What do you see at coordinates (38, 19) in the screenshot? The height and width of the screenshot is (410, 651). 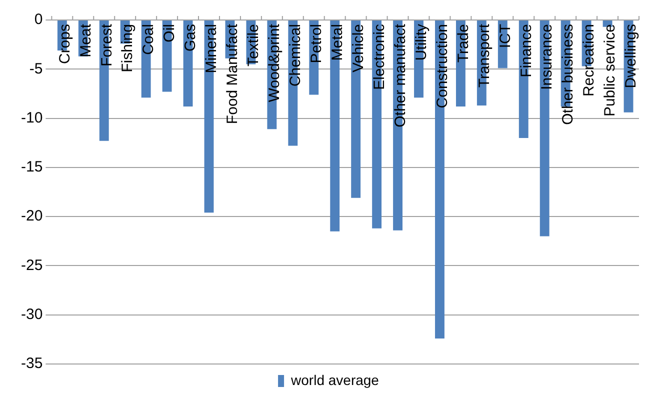 I see `y-tick-label: 0` at bounding box center [38, 19].